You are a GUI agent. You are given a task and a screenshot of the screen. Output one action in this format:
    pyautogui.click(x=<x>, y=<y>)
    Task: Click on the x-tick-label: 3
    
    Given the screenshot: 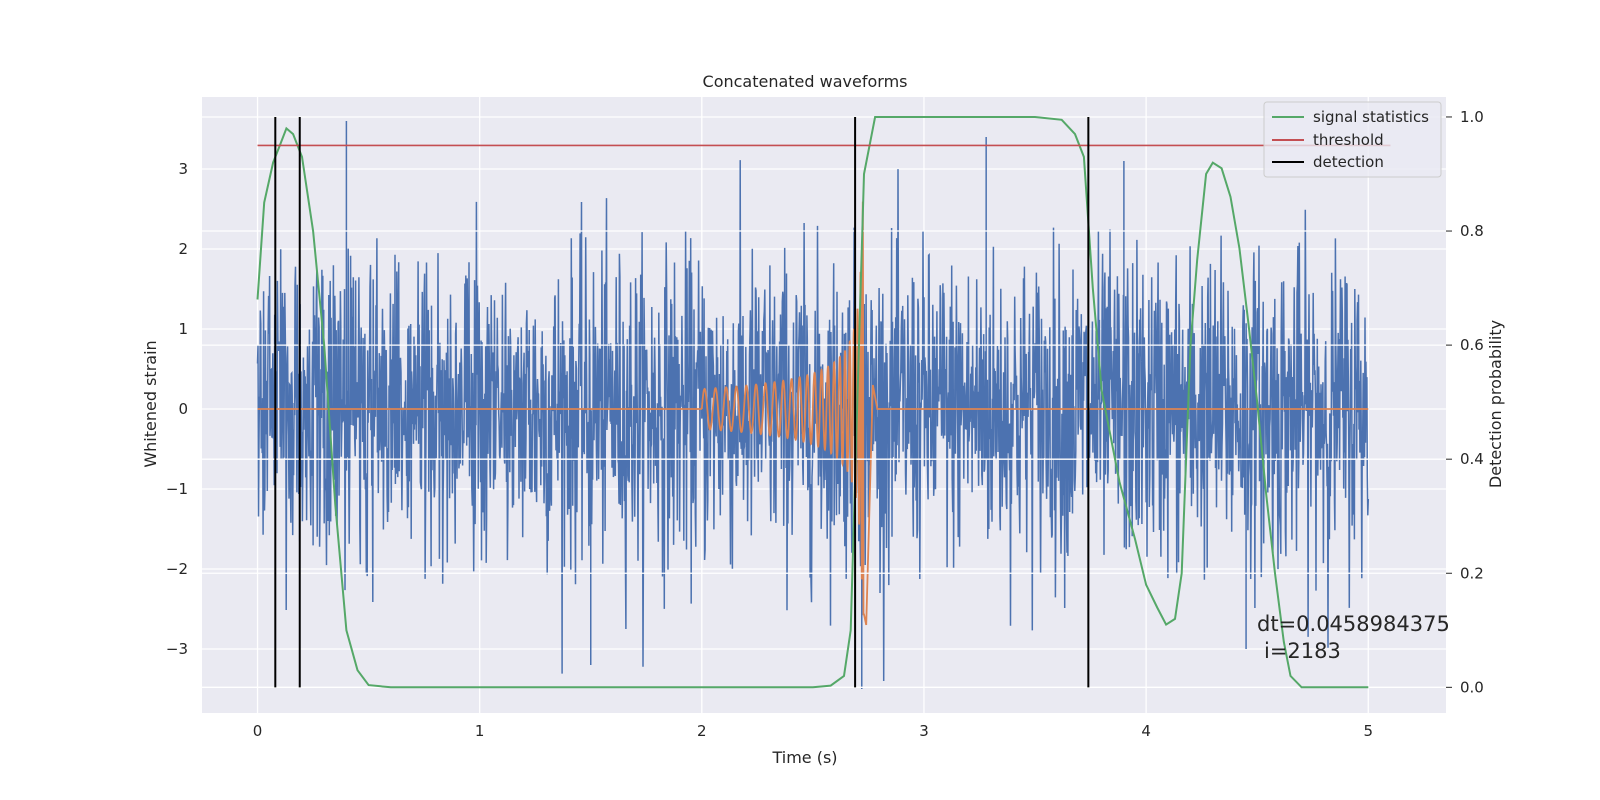 What is the action you would take?
    pyautogui.click(x=924, y=731)
    